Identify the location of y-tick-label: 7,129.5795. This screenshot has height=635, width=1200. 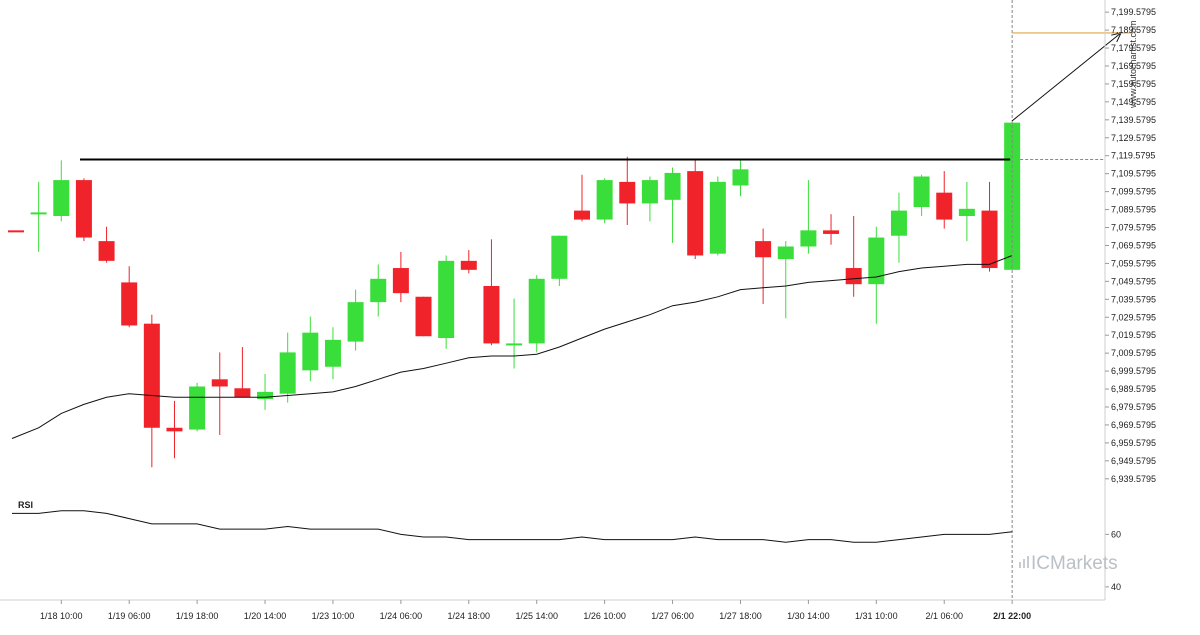
(1133, 138).